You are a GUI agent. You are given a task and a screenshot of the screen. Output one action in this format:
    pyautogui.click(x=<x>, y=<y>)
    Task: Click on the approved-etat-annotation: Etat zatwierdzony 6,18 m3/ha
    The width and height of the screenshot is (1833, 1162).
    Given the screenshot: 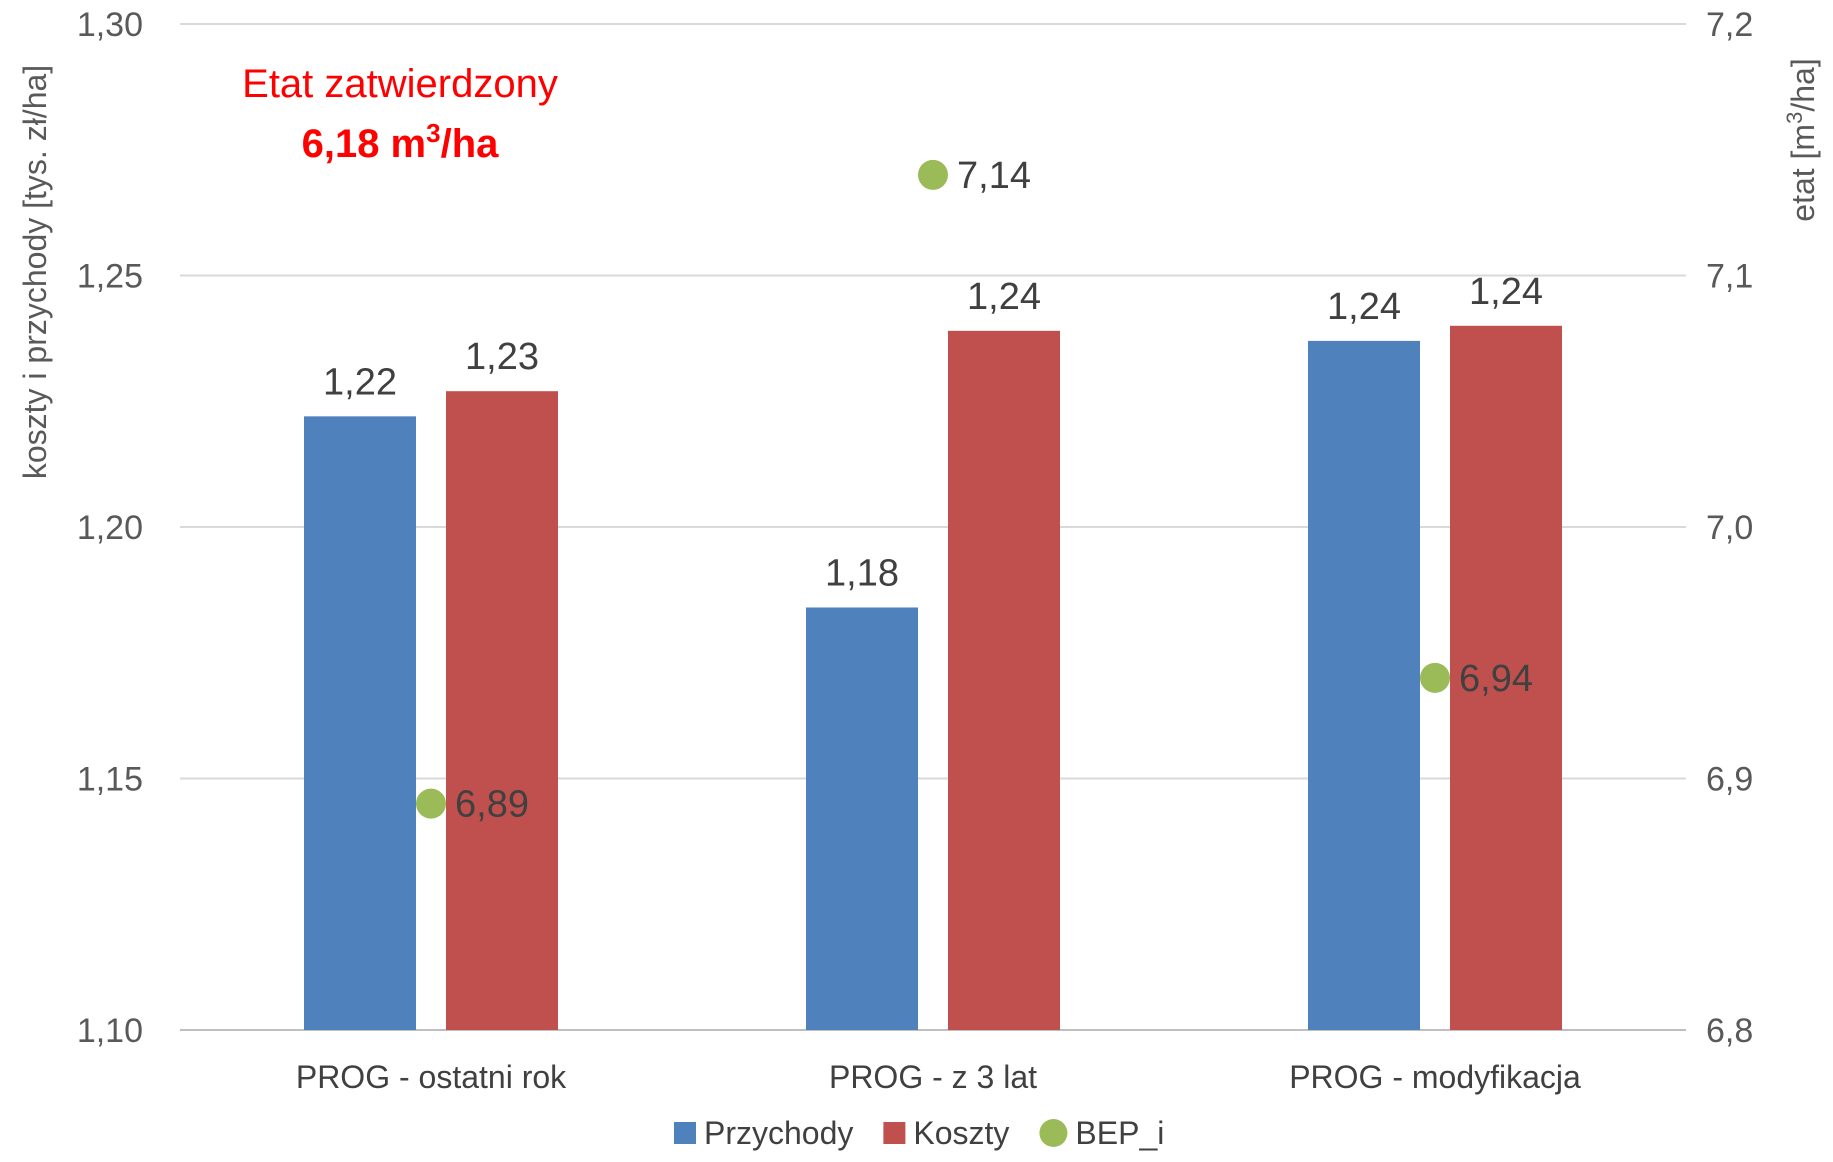 What is the action you would take?
    pyautogui.click(x=400, y=114)
    